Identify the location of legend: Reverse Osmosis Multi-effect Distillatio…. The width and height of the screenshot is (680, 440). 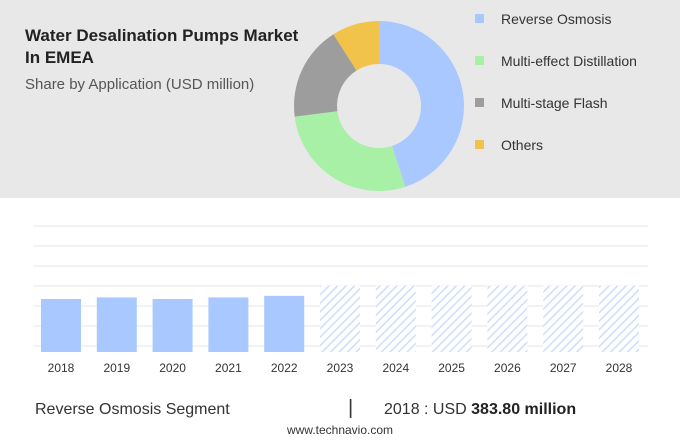
(556, 92).